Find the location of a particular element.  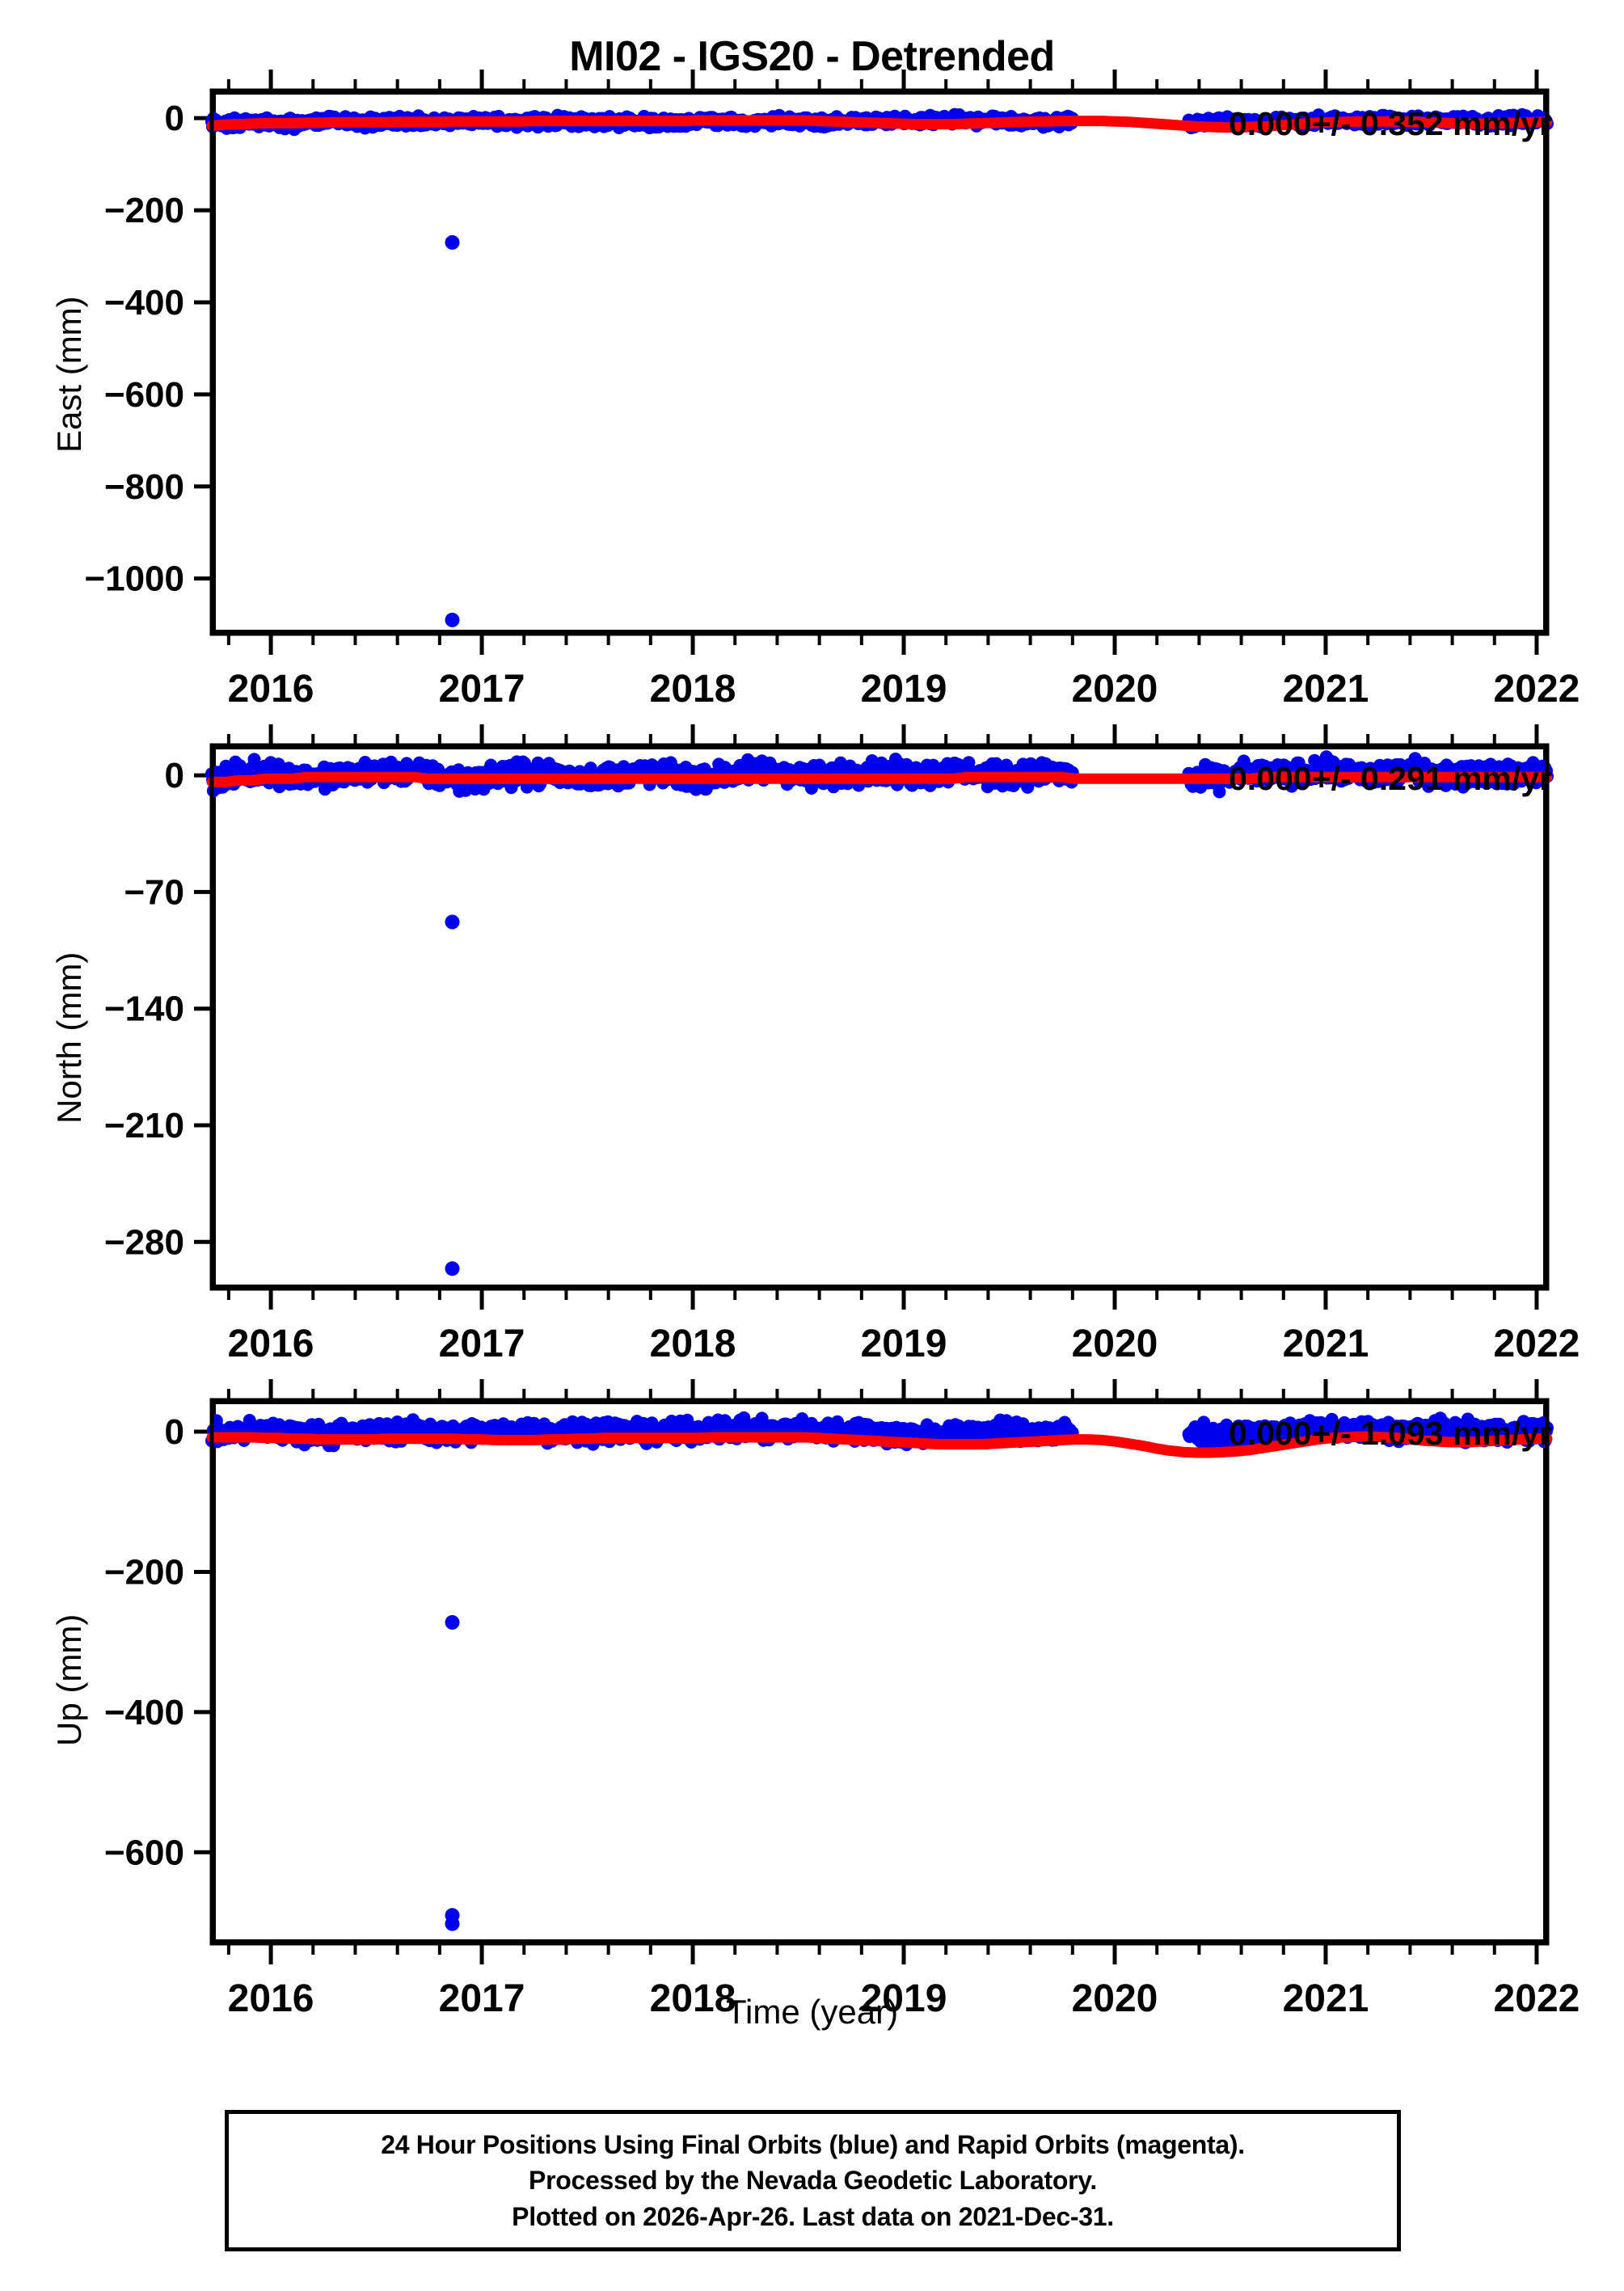

svg-text: −70 is located at coordinates (154, 892).